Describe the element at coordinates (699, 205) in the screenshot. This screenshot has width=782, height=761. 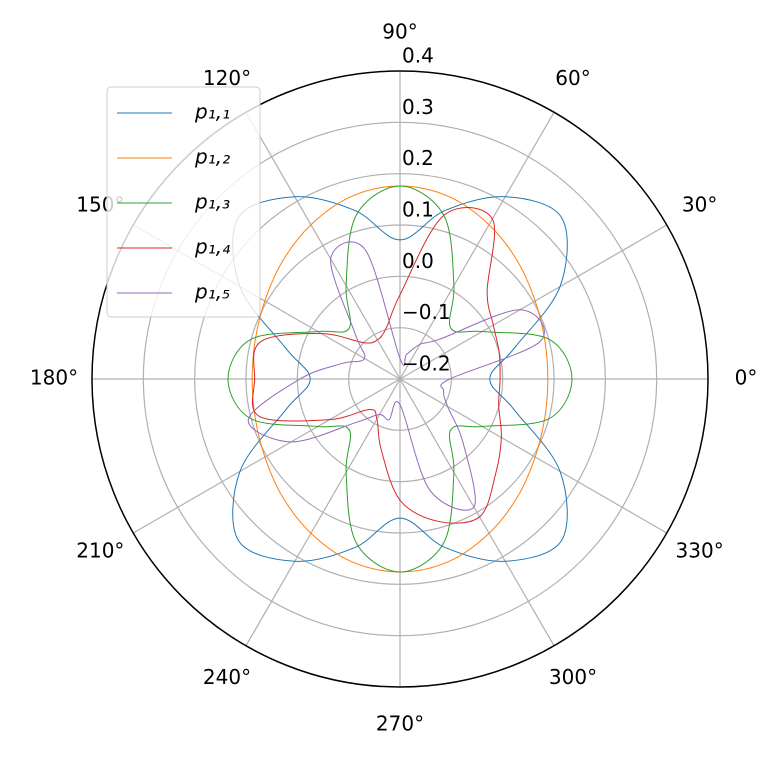
I see `theta-tick-label: 30°` at that location.